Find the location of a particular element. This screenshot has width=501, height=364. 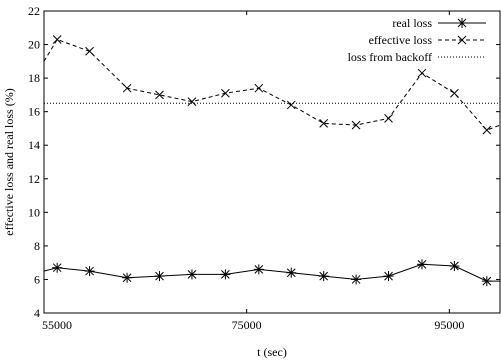

legend-label: real loss is located at coordinates (412, 23).